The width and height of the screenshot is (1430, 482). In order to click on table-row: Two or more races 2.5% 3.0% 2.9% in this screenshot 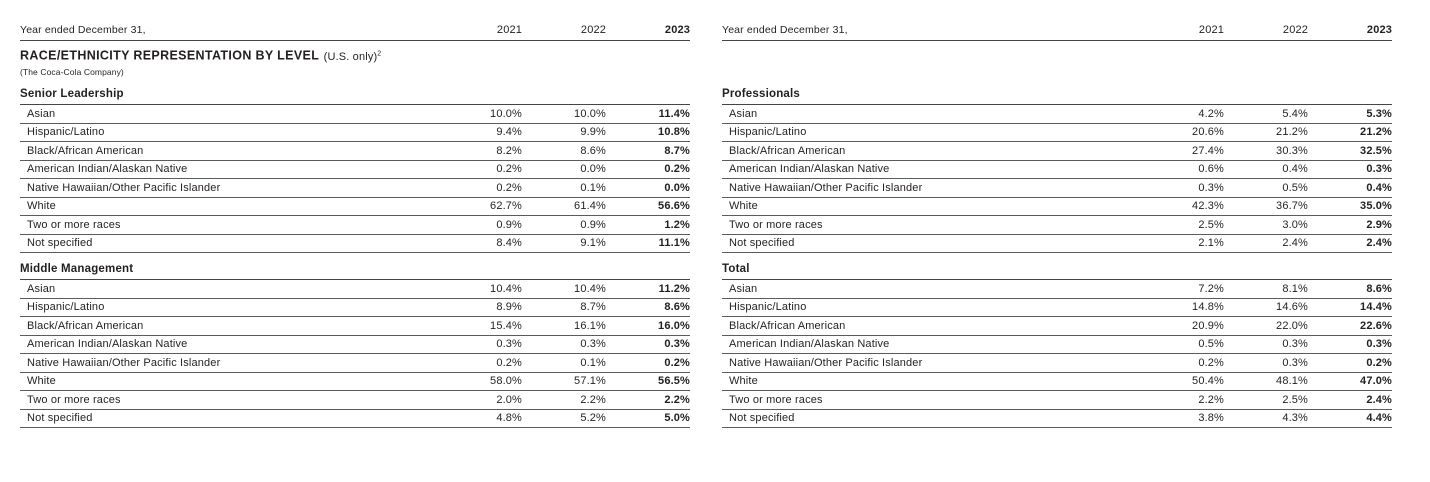, I will do `click(1057, 225)`.